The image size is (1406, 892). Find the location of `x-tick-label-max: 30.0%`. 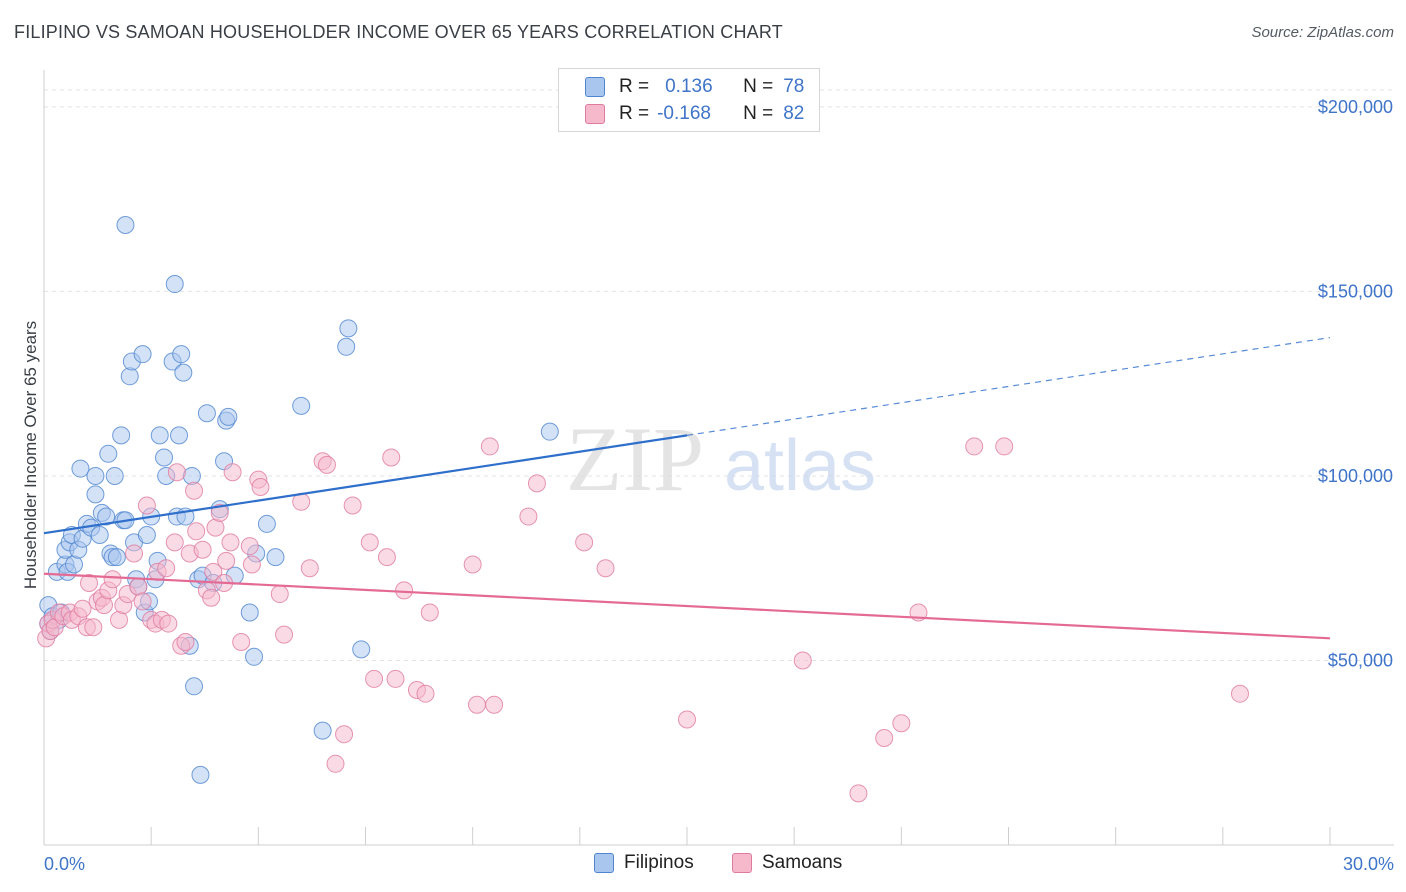

x-tick-label-max: 30.0% is located at coordinates (1368, 864).